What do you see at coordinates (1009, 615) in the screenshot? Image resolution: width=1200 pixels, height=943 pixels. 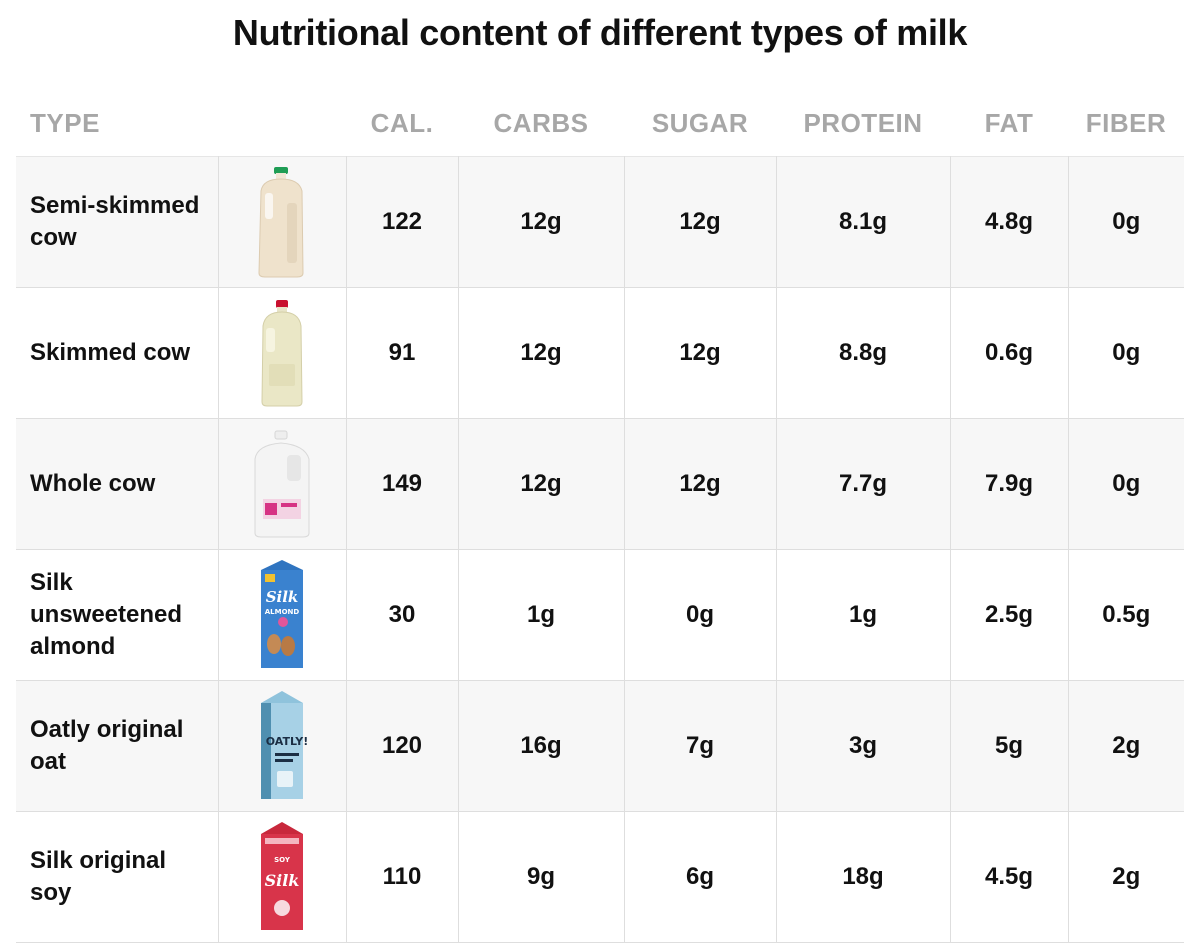 I see `fat-cell: 2.5g` at bounding box center [1009, 615].